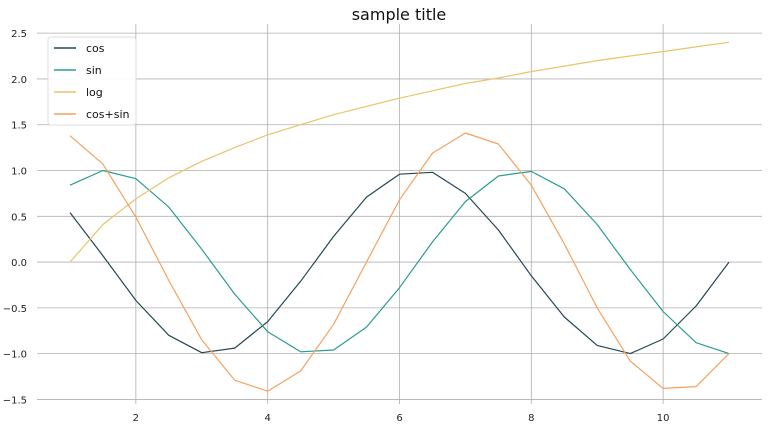 The width and height of the screenshot is (768, 429). What do you see at coordinates (108, 114) in the screenshot?
I see `legend-label: cos+sin` at bounding box center [108, 114].